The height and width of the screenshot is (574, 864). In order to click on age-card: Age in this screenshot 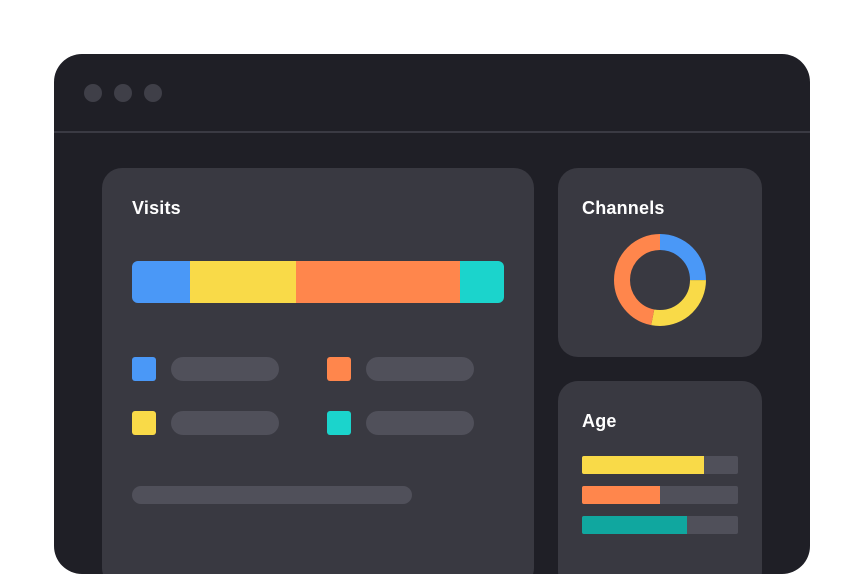, I will do `click(660, 477)`.